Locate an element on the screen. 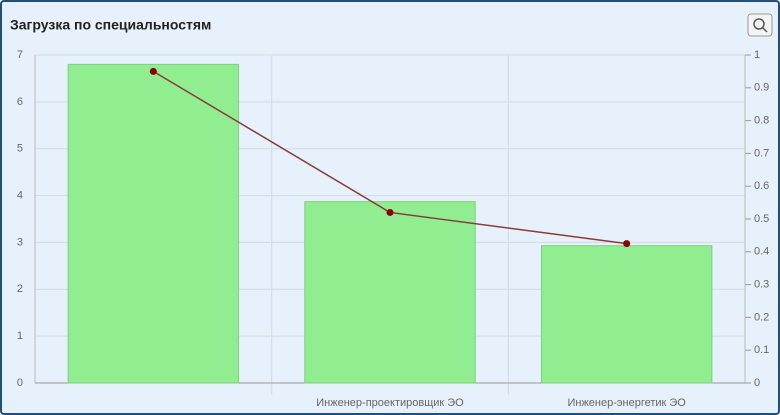 Image resolution: width=780 pixels, height=415 pixels. y2-tick-label: 0.2 is located at coordinates (761, 317).